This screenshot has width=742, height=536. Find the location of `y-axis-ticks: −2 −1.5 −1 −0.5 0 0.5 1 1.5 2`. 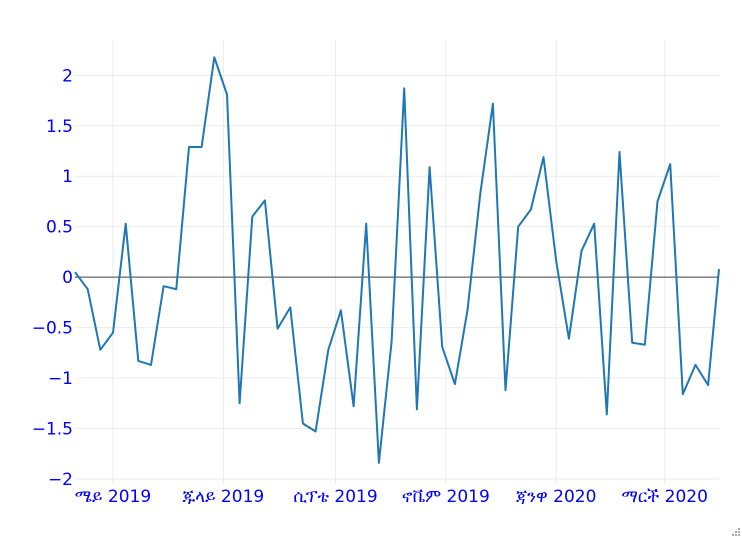

y-axis-ticks: −2 −1.5 −1 −0.5 0 0.5 1 1.5 2 is located at coordinates (52, 278).